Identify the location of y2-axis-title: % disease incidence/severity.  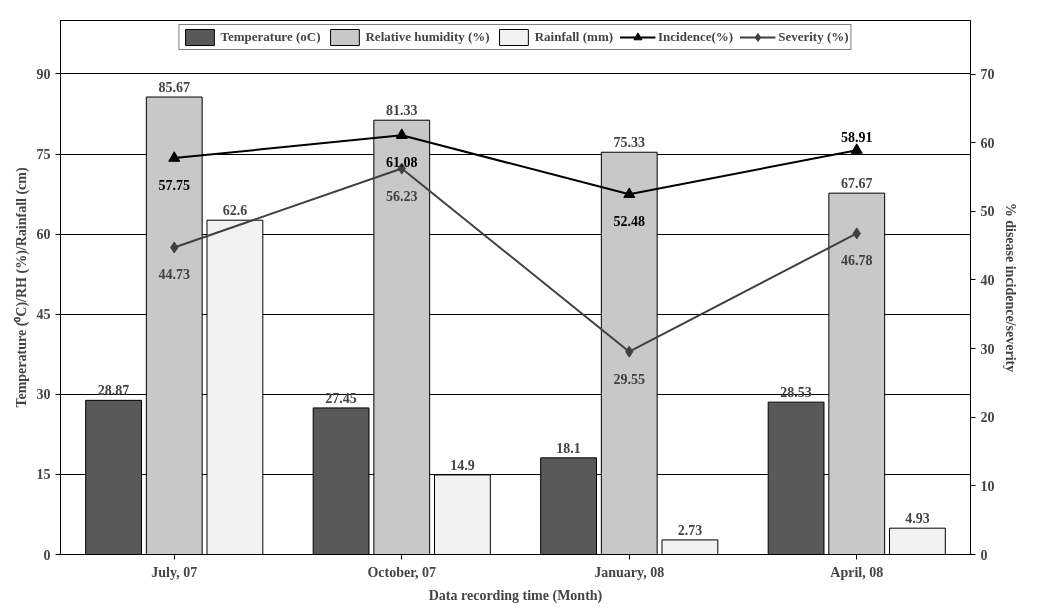
(1010, 287).